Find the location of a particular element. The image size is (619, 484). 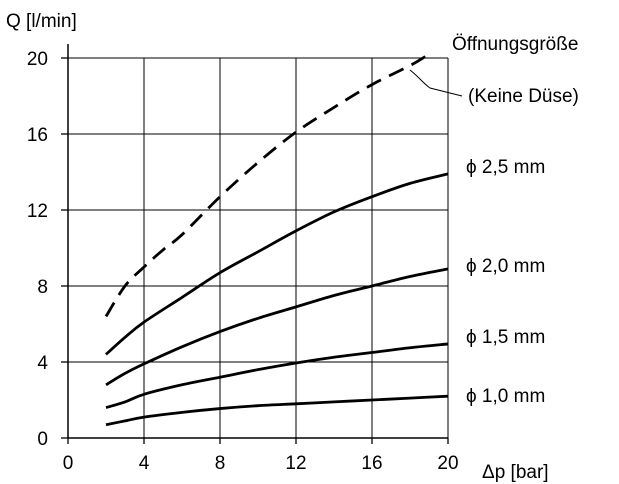

y-tick-label: 20 is located at coordinates (37, 59).